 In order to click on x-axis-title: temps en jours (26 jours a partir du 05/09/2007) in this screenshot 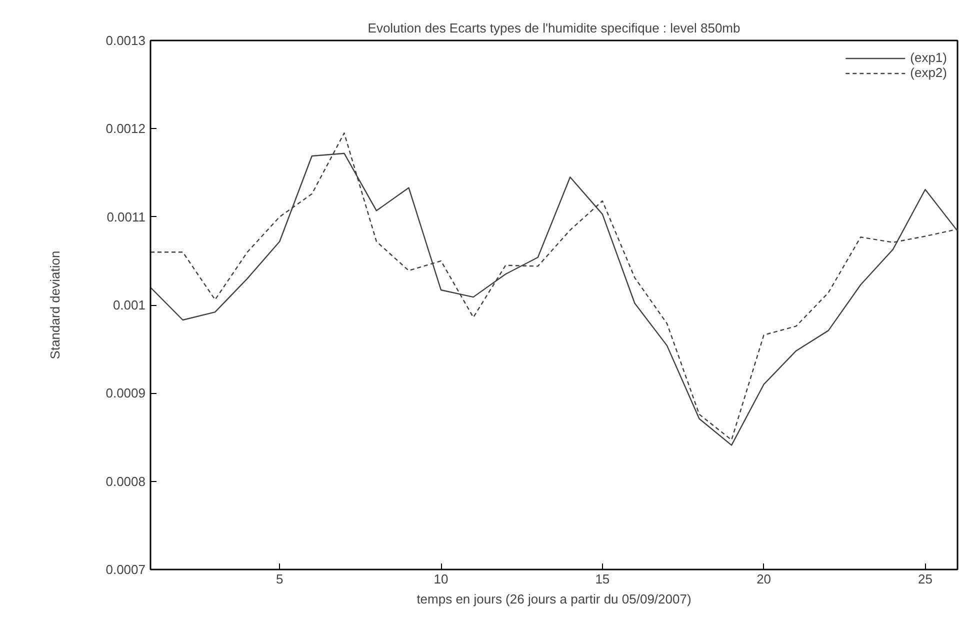, I will do `click(554, 599)`.